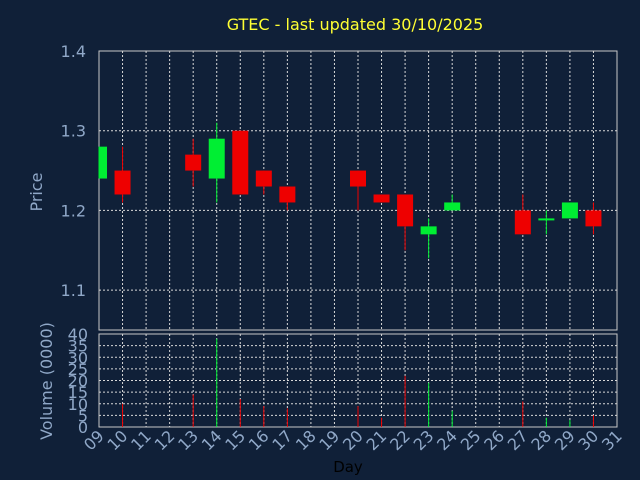  Describe the element at coordinates (73, 131) in the screenshot. I see `price-tick-label: 1.3` at that location.